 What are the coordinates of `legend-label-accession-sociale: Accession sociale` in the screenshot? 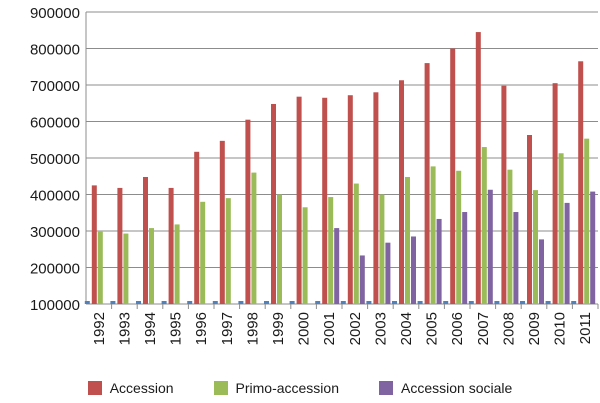 It's located at (457, 388).